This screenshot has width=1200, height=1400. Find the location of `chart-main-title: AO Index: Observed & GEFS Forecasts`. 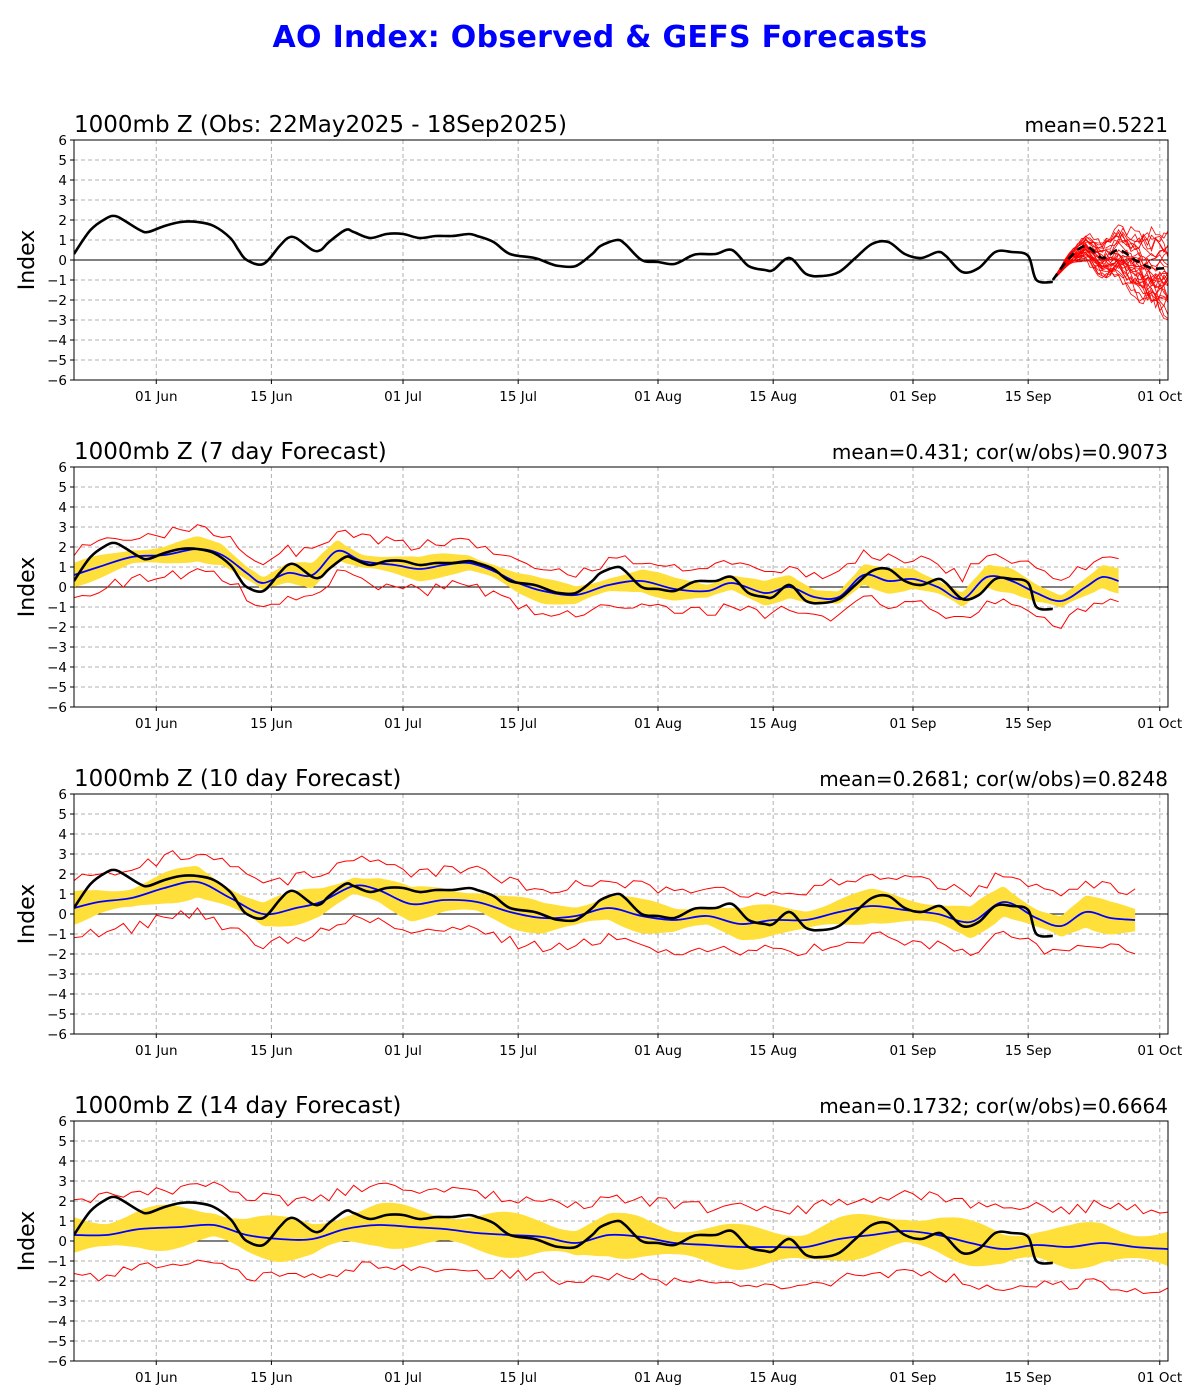

chart-main-title: AO Index: Observed & GEFS Forecasts is located at coordinates (600, 37).